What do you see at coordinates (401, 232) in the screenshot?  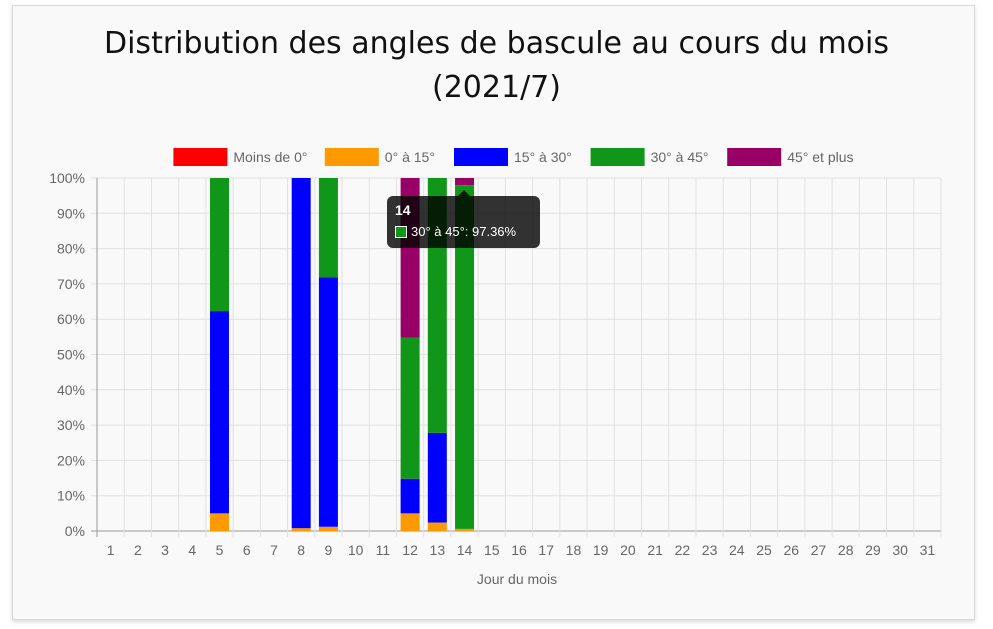 I see `tooltip-swatch` at bounding box center [401, 232].